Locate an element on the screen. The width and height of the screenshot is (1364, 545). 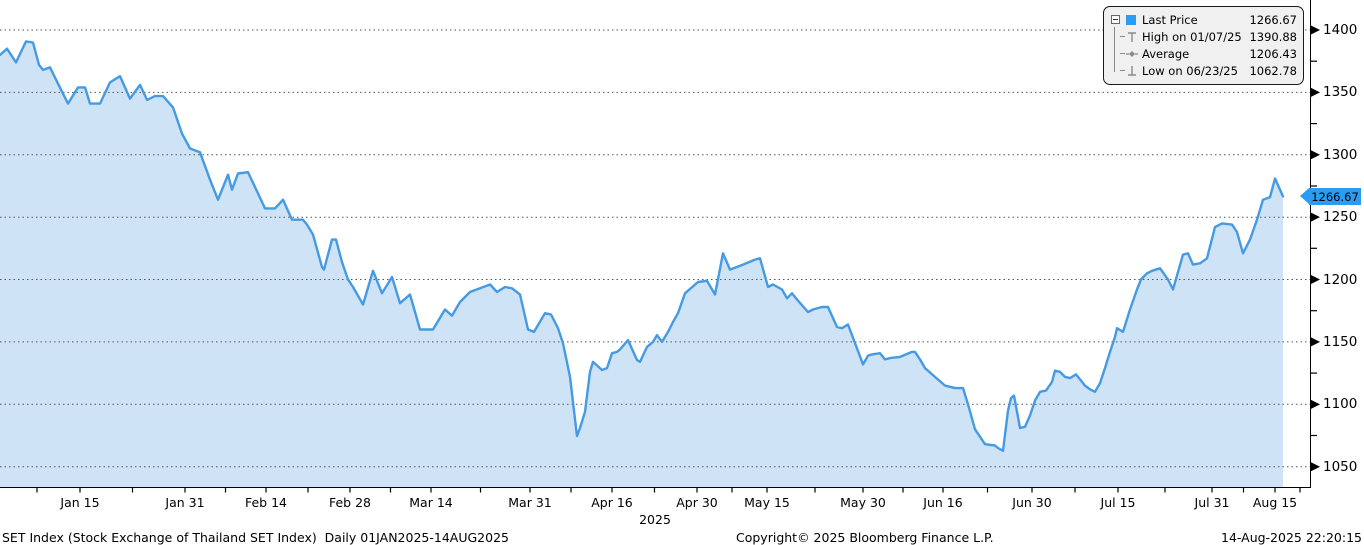
legend-row-average: Average 1206.43 is located at coordinates (1203, 53).